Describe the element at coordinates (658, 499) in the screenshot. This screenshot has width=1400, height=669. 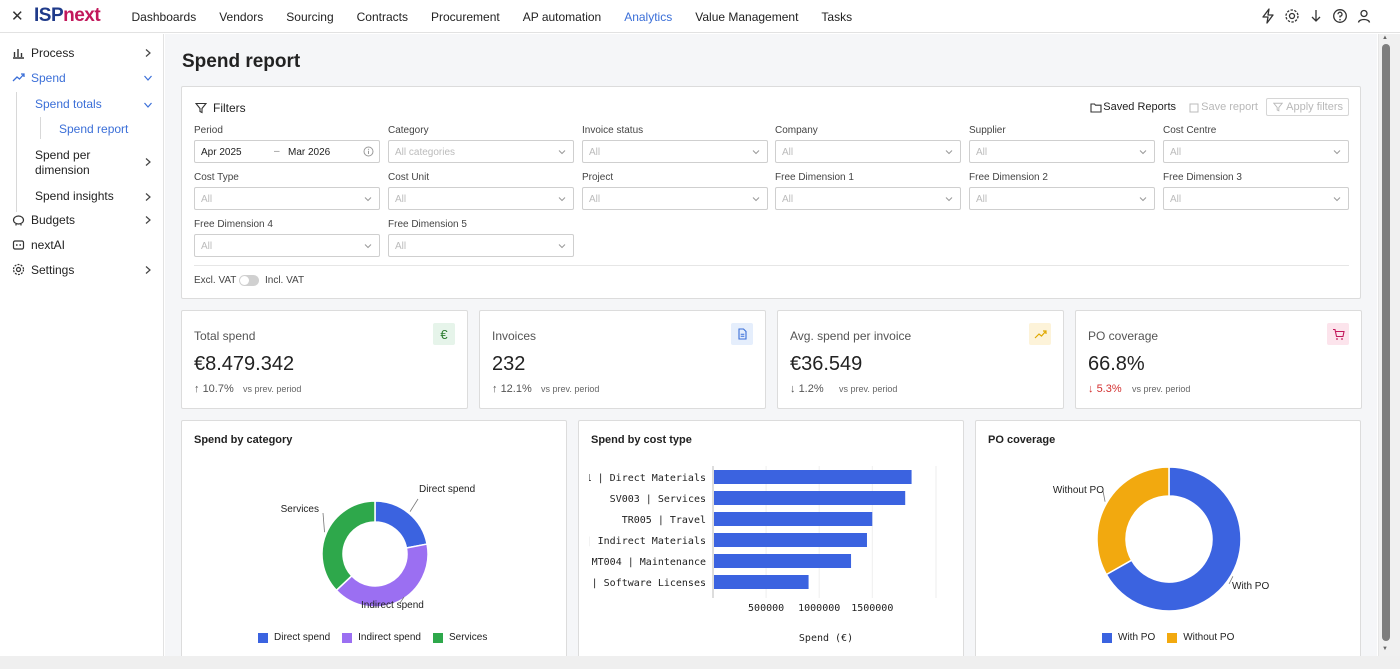
I see `y-tick-label: SV003 | Services` at that location.